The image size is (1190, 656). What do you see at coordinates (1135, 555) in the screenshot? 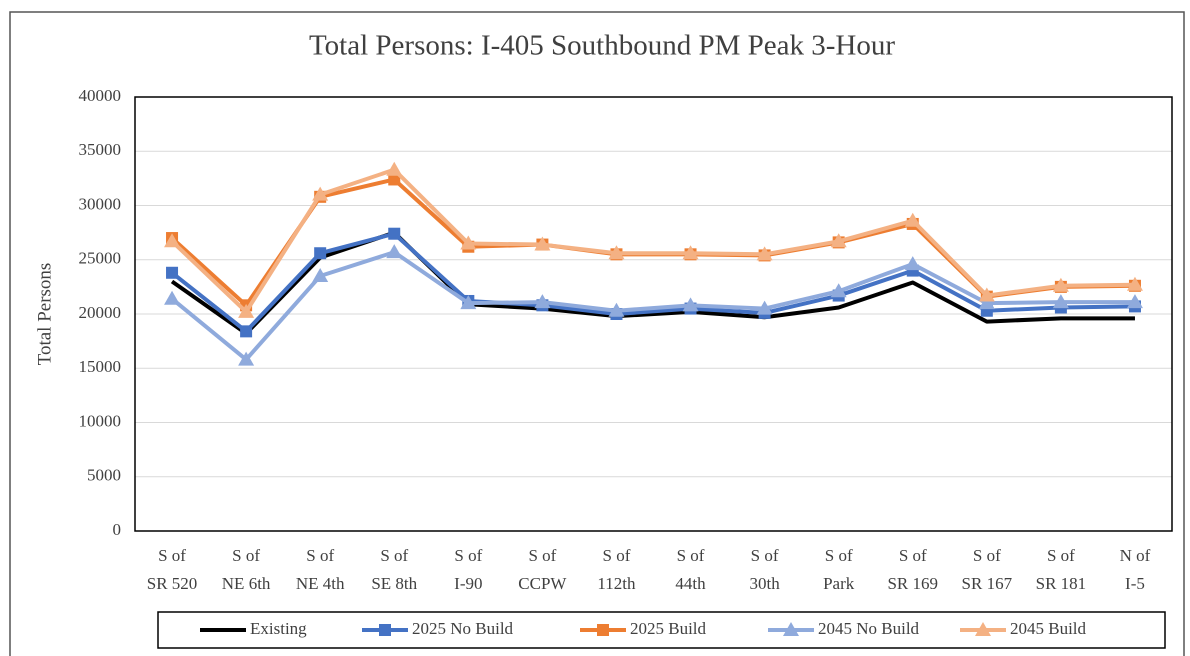
I see `x-tick-label: N of` at bounding box center [1135, 555].